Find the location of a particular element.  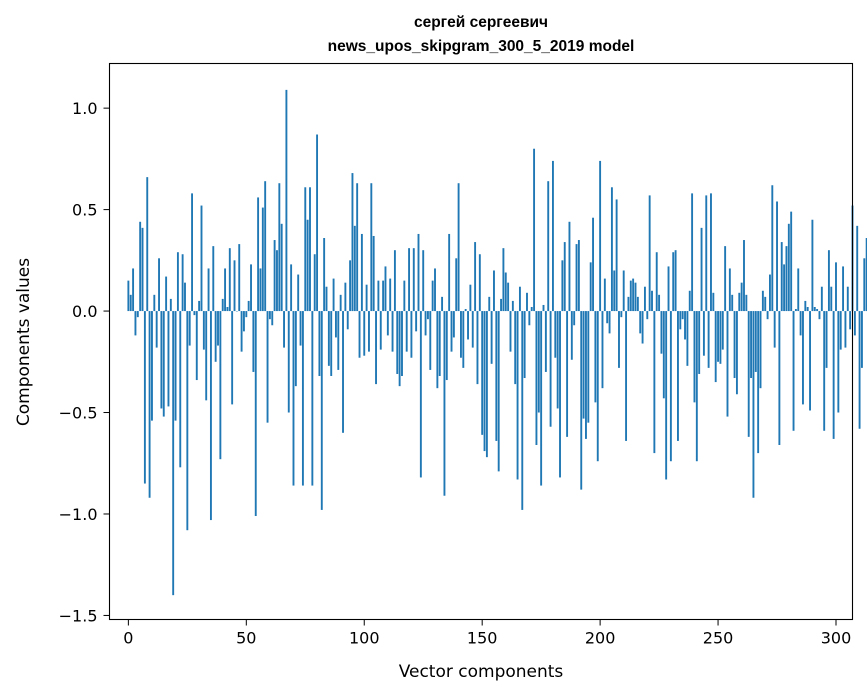

x-tick-label: 200 is located at coordinates (600, 638).